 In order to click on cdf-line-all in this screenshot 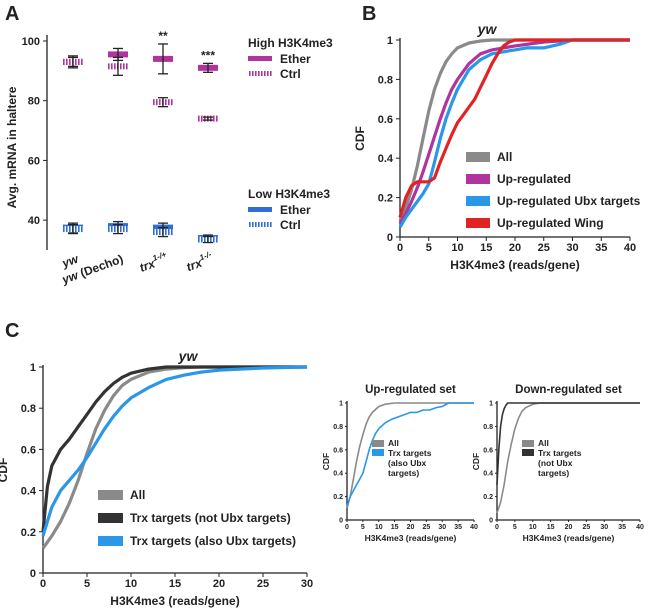, I will do `click(410, 455)`.